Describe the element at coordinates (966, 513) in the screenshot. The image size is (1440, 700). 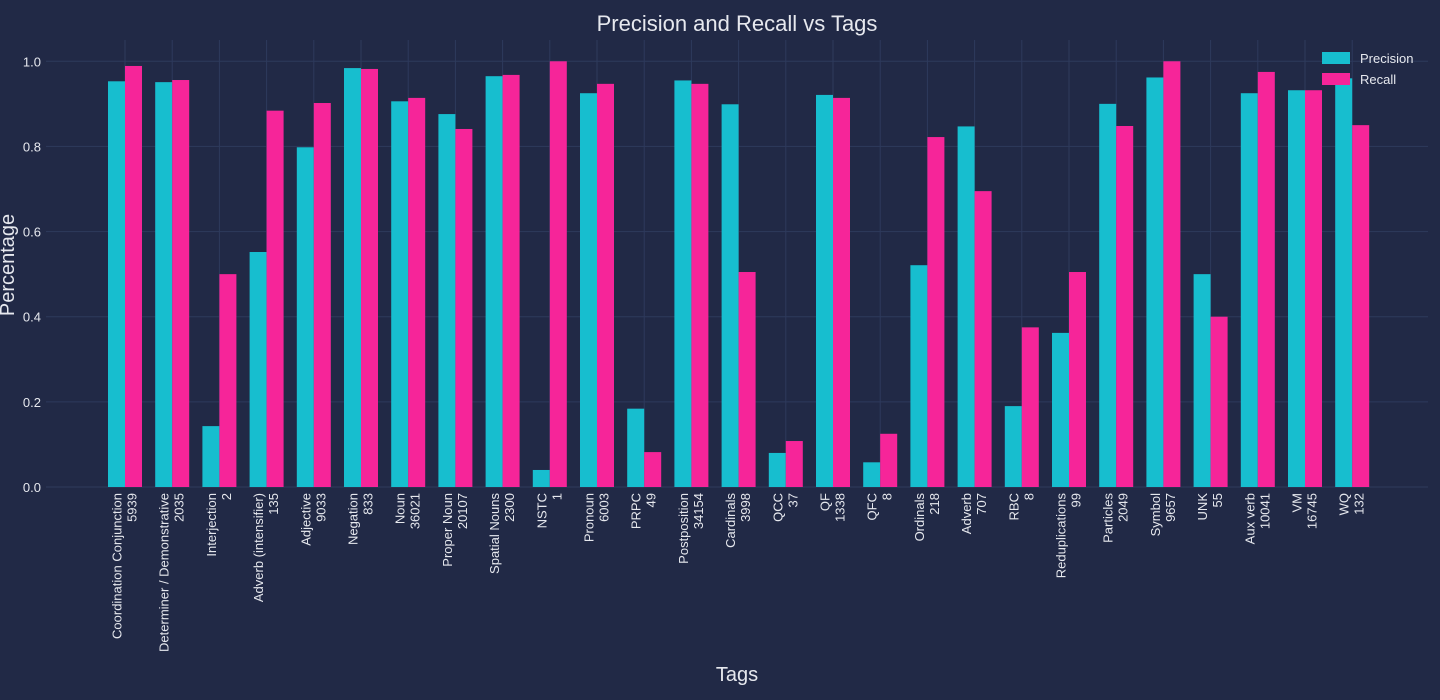
I see `x-tick-label: Adverb` at that location.